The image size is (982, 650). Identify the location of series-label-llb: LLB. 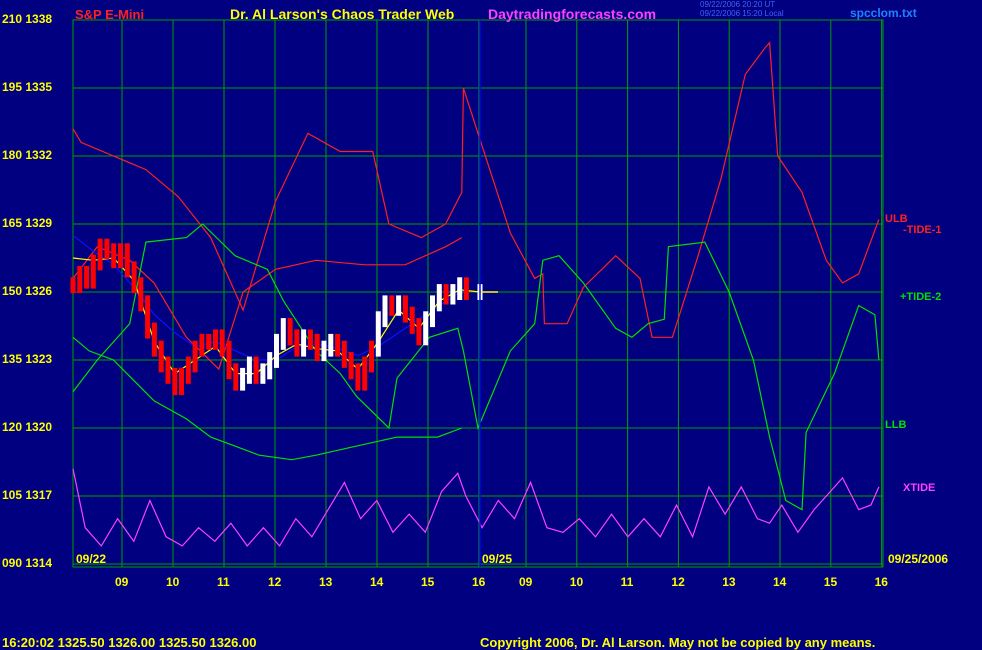
(896, 425).